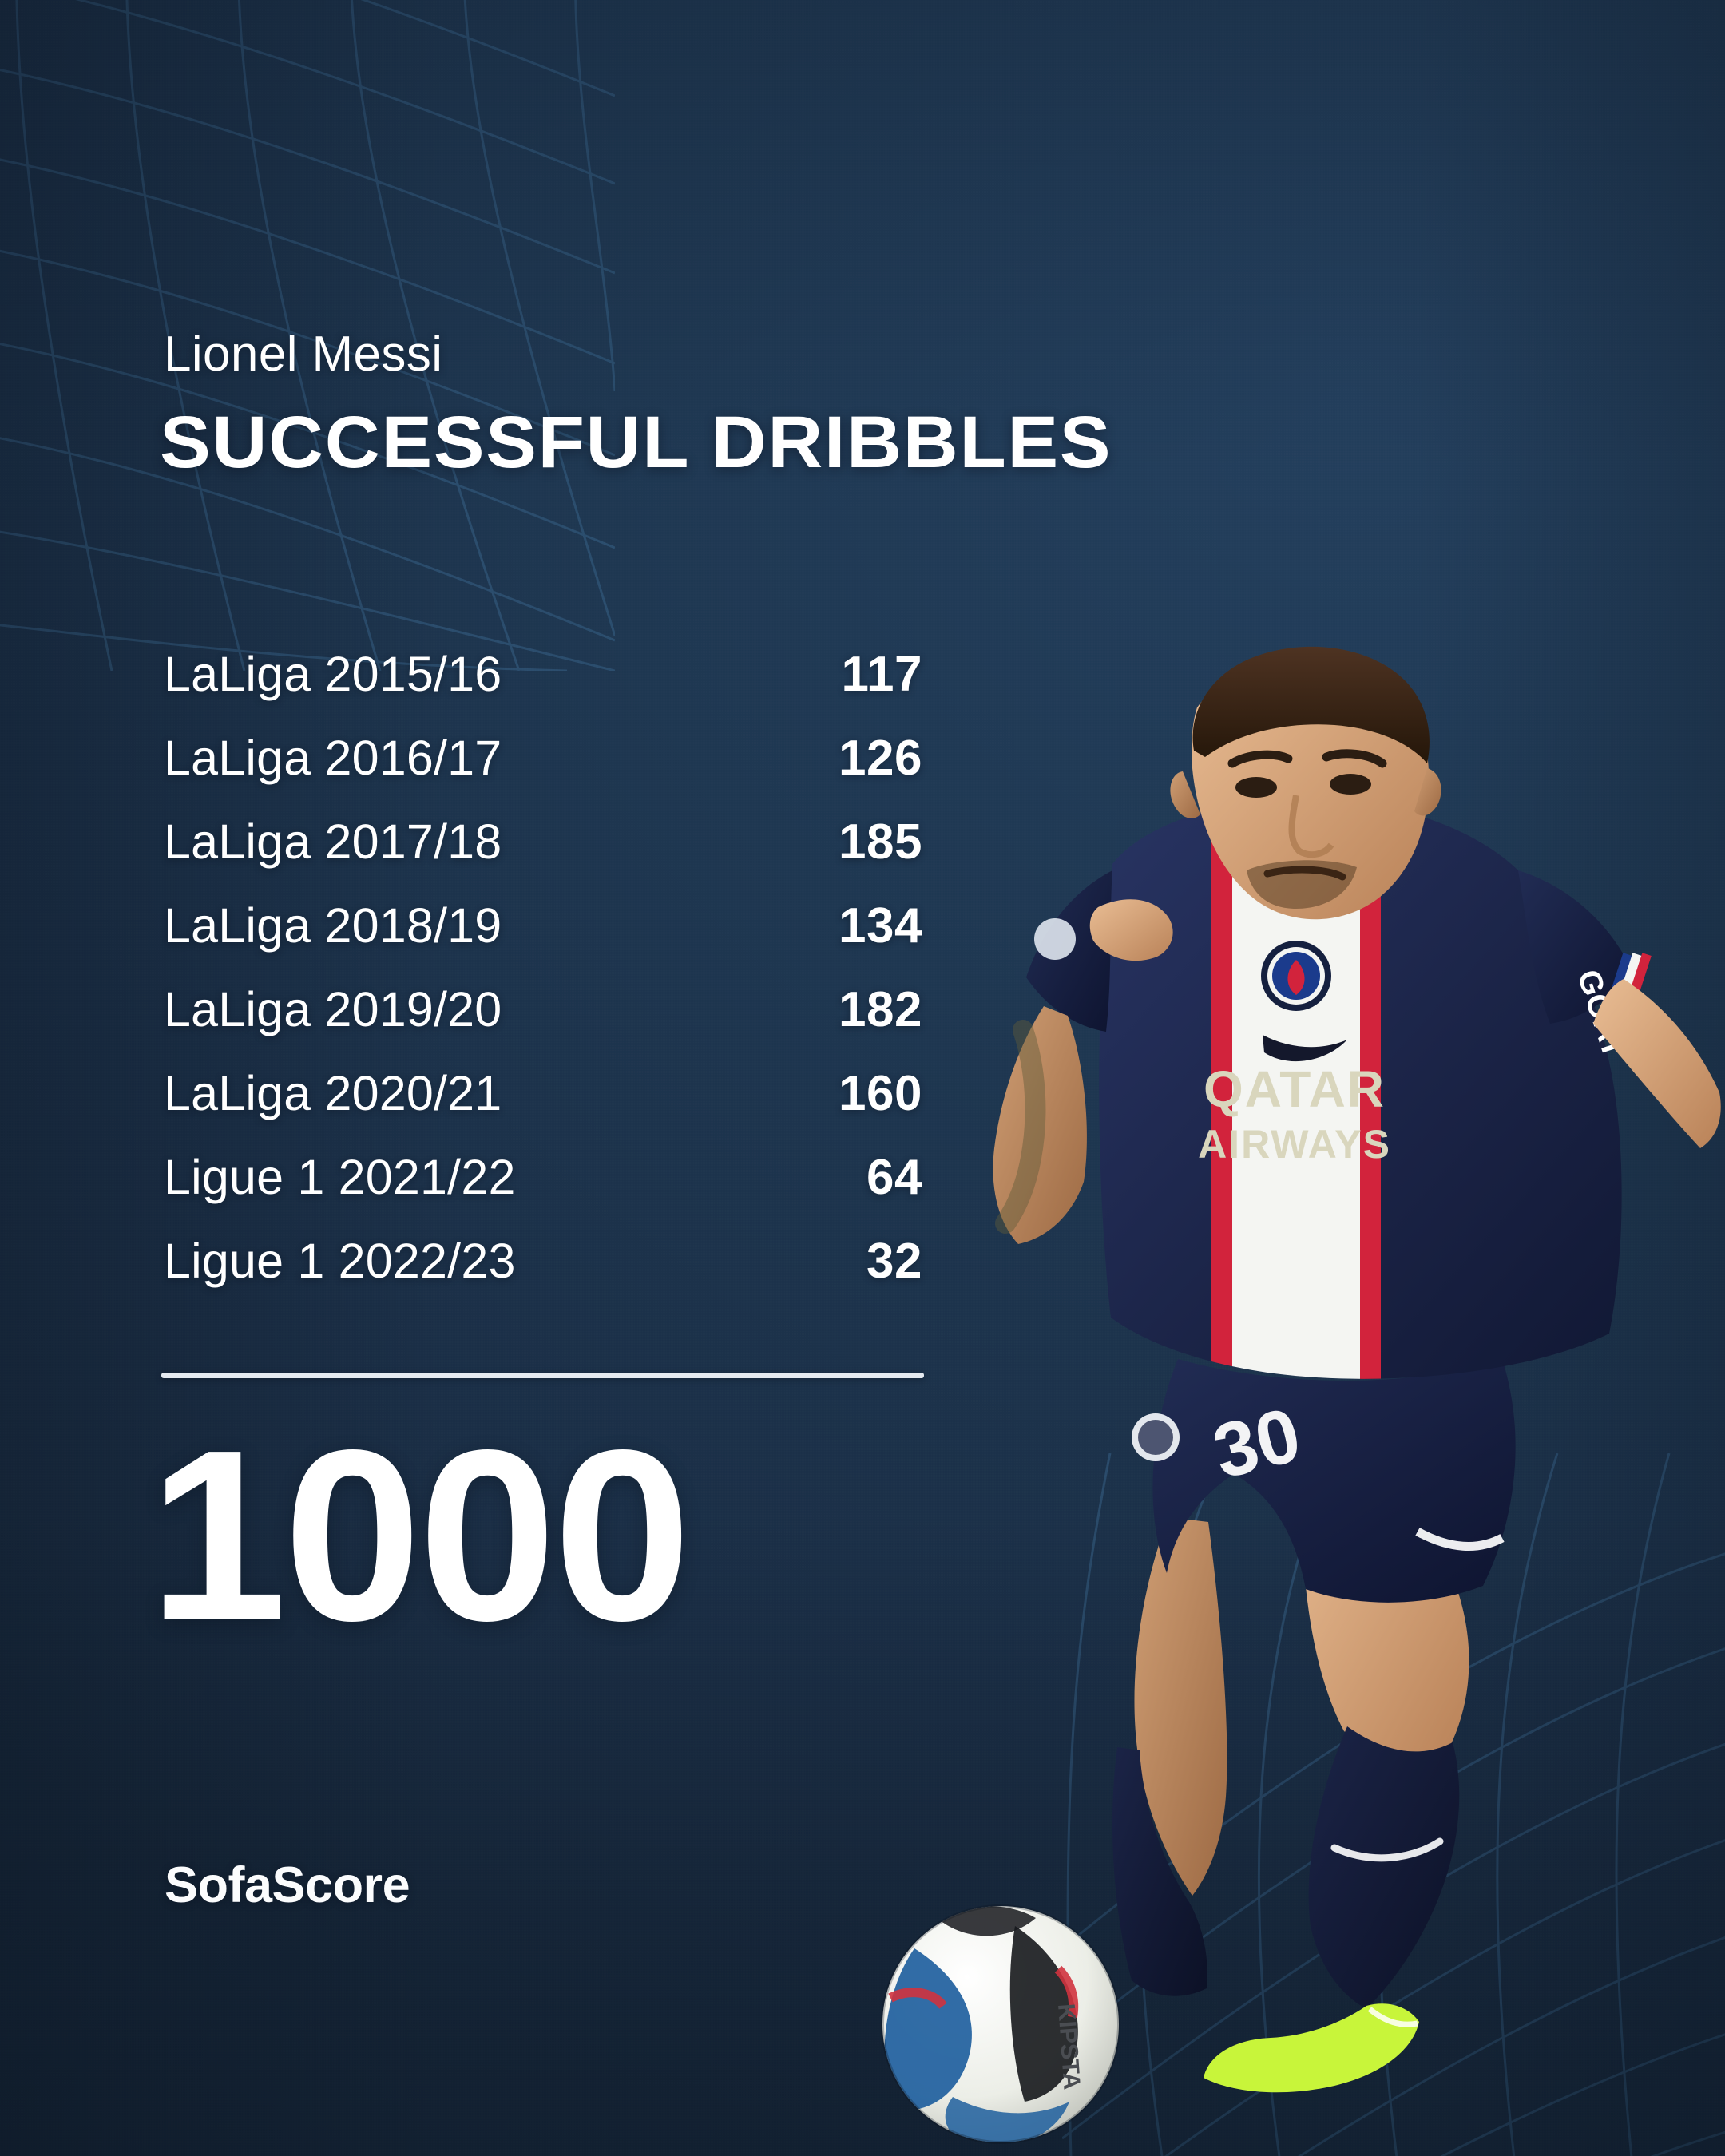 The width and height of the screenshot is (1725, 2156). I want to click on list-item: Ligue 1 2021/22 64, so click(543, 1177).